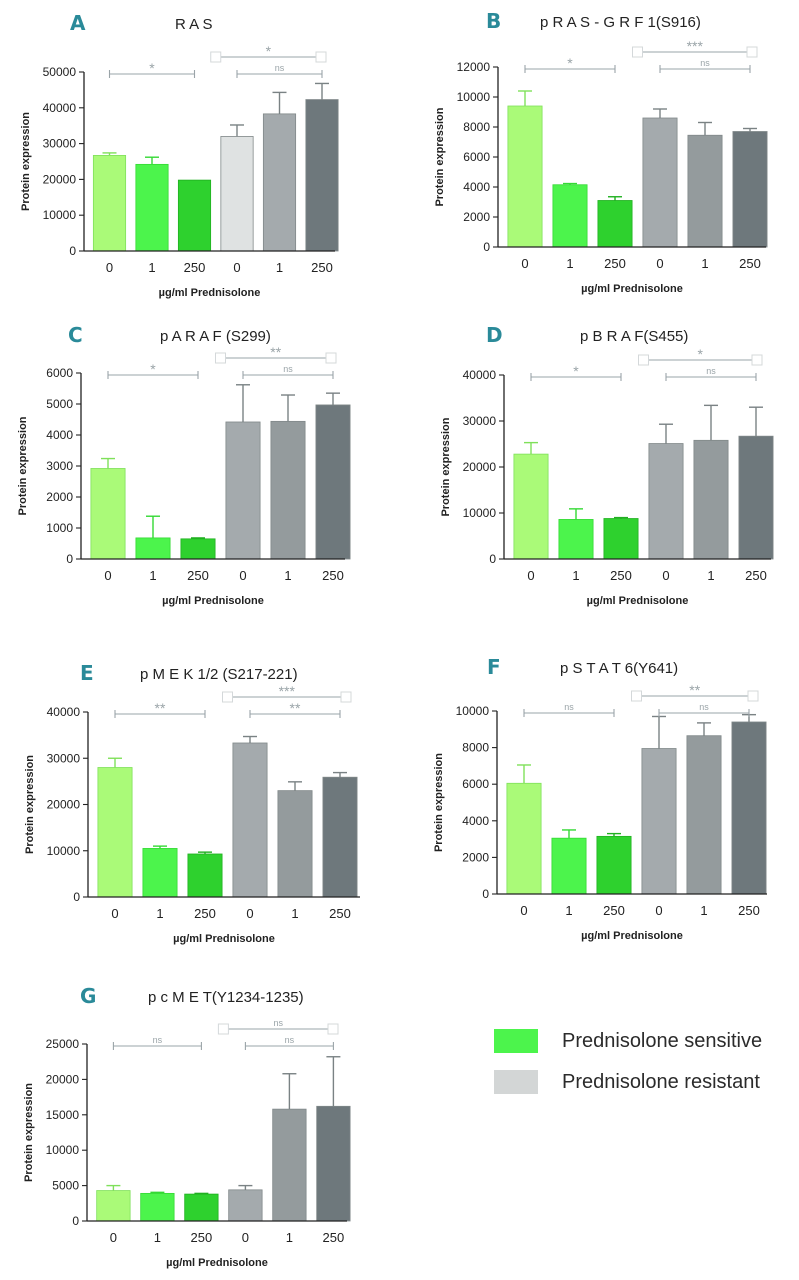 The width and height of the screenshot is (799, 1280). Describe the element at coordinates (236, 267) in the screenshot. I see `x-tick-label-a-3: 0` at that location.